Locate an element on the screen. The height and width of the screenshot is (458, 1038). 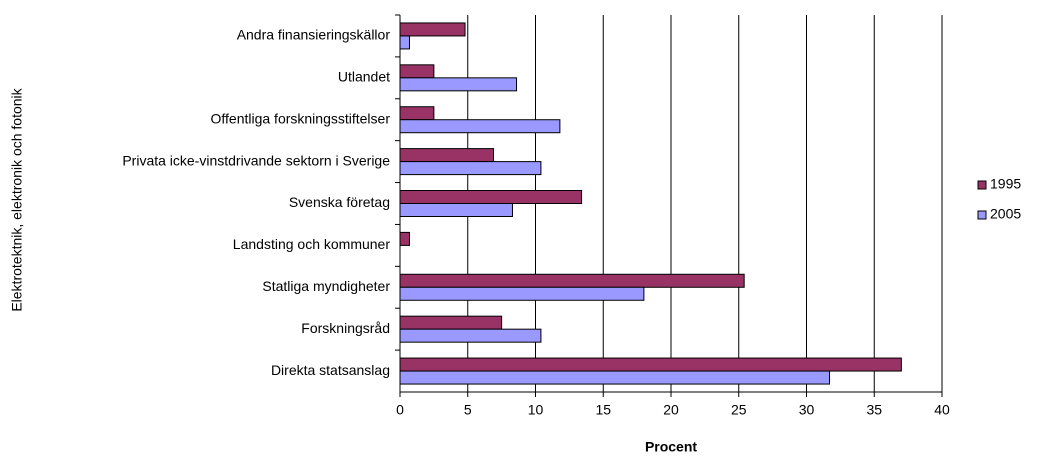
legend-label: 1995 is located at coordinates (1005, 184).